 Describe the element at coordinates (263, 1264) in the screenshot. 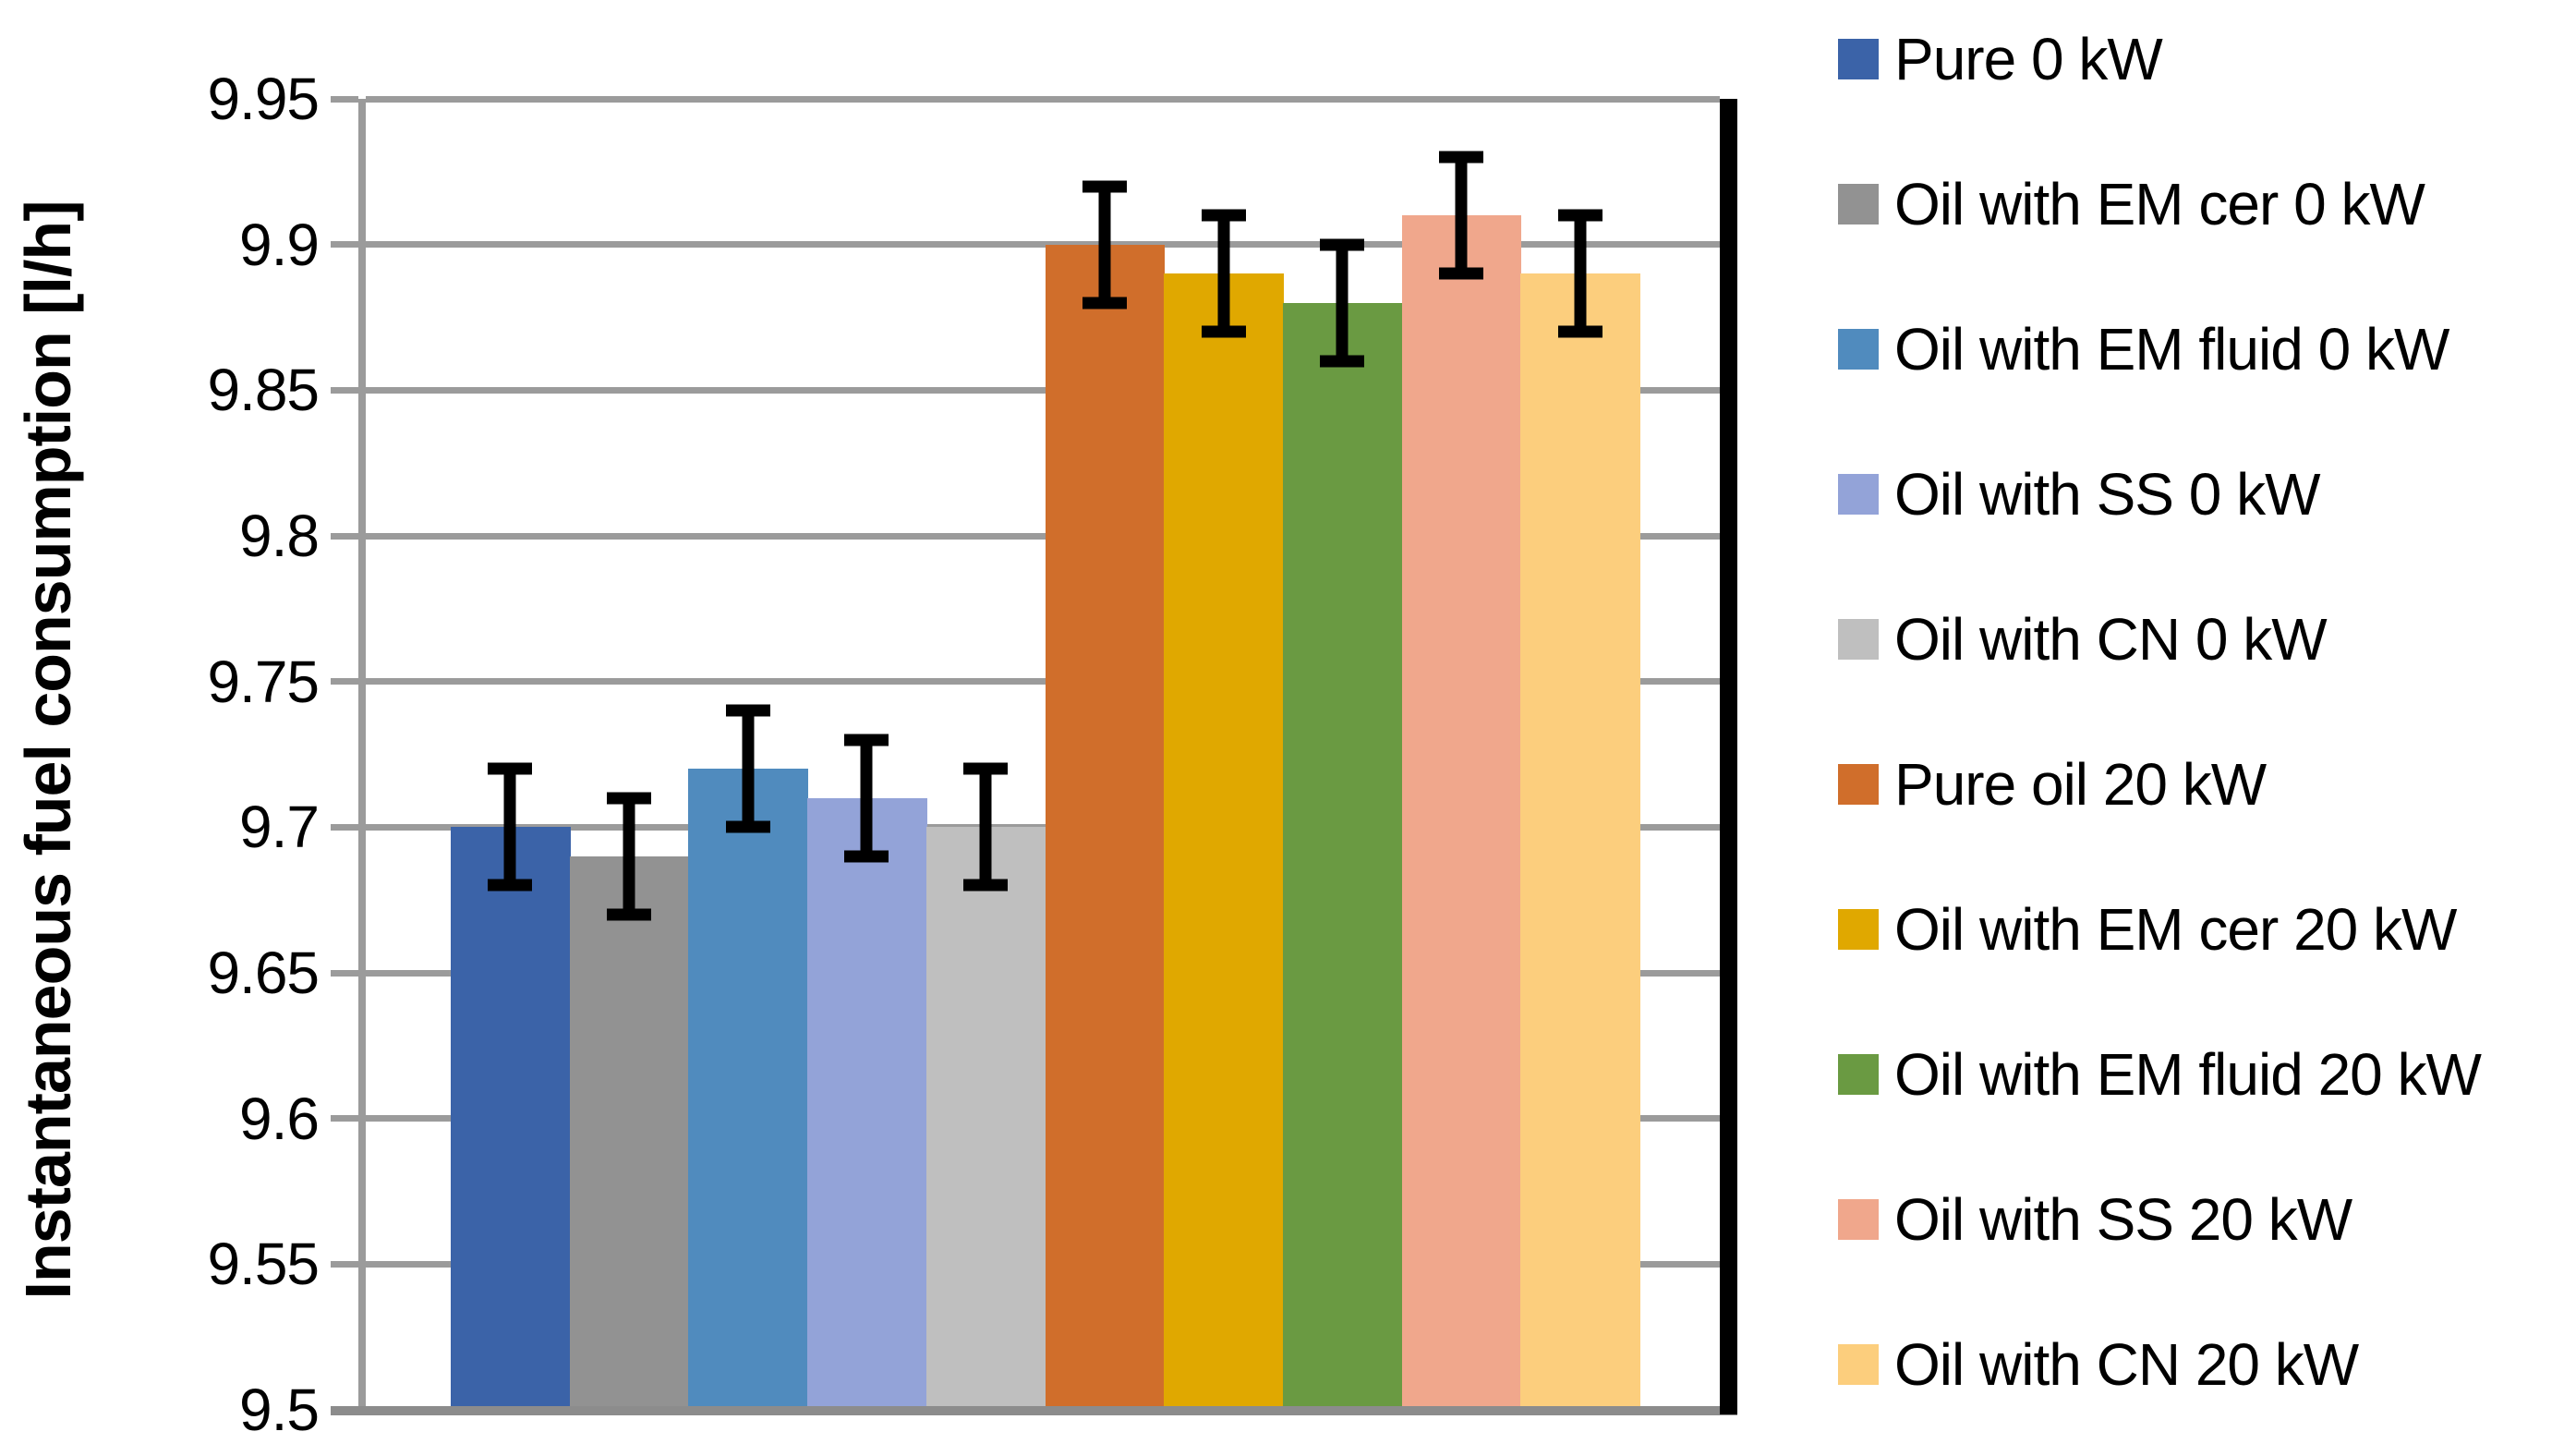

I see `y-tick-label: 9.55` at that location.